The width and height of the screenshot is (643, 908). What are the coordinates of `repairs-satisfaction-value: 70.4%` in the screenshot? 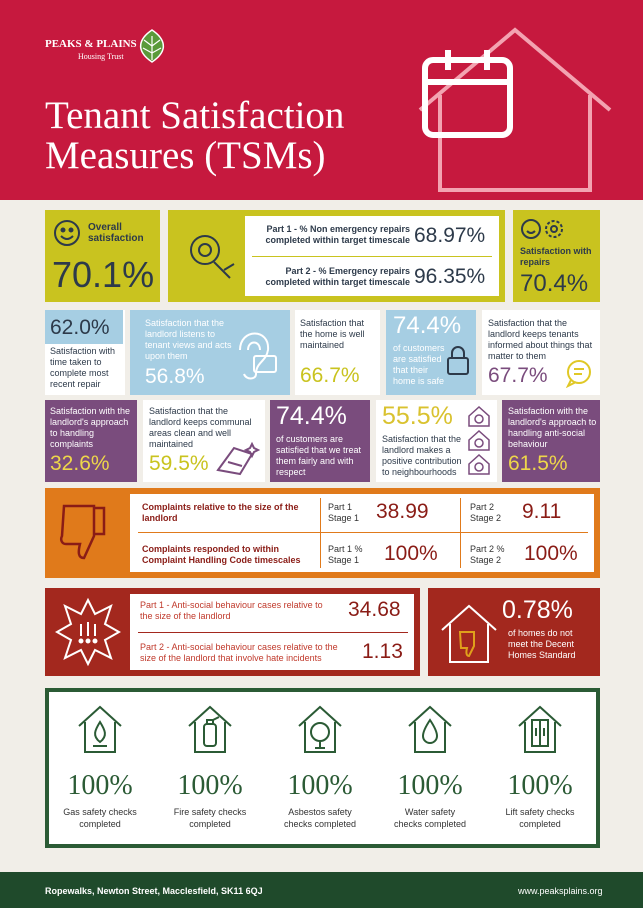 It's located at (554, 283).